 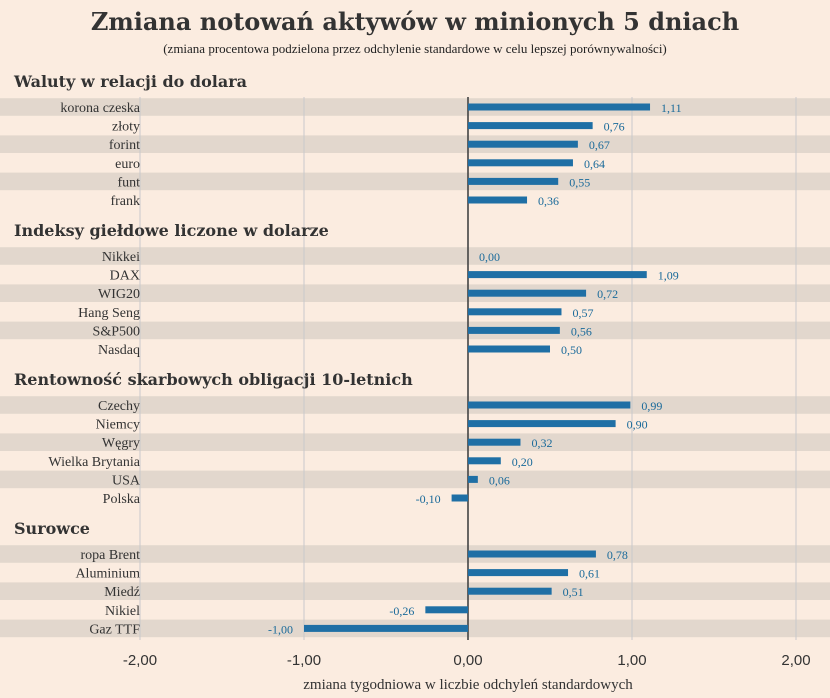 What do you see at coordinates (304, 660) in the screenshot?
I see `x-tick-label: -1,00` at bounding box center [304, 660].